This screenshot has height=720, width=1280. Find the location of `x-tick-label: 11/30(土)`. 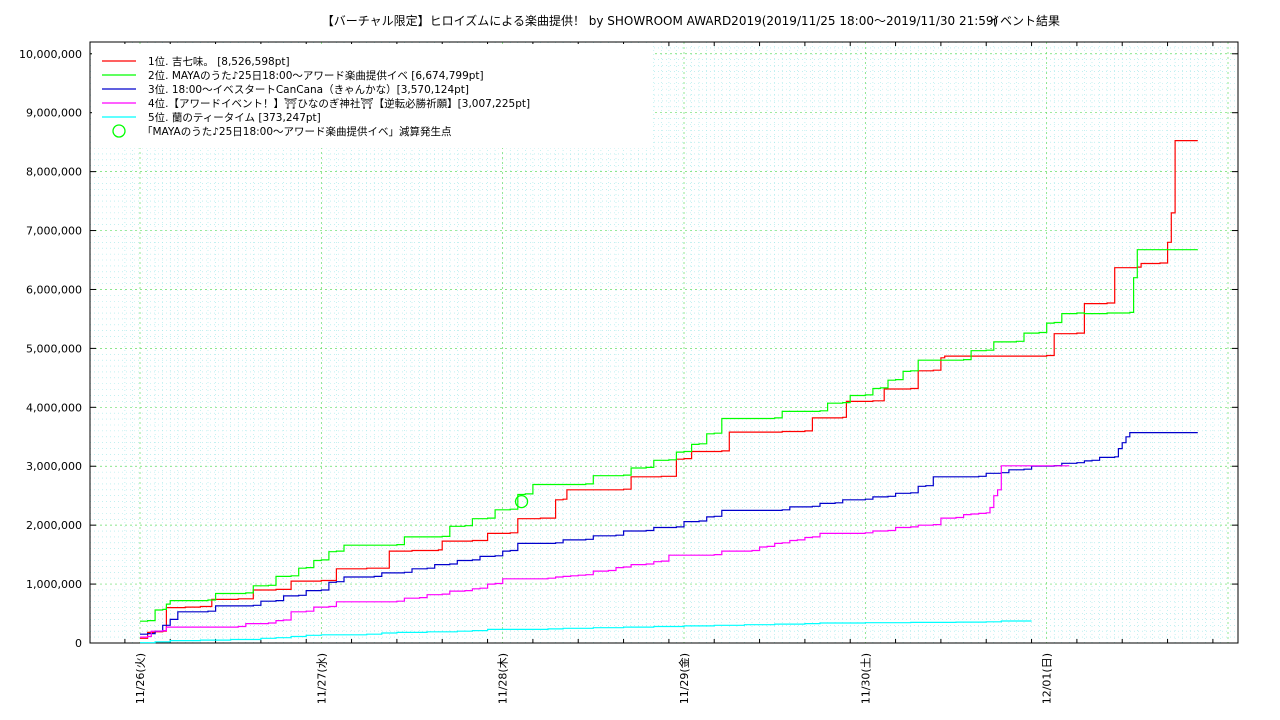

x-tick-label: 11/30(土) is located at coordinates (865, 678).